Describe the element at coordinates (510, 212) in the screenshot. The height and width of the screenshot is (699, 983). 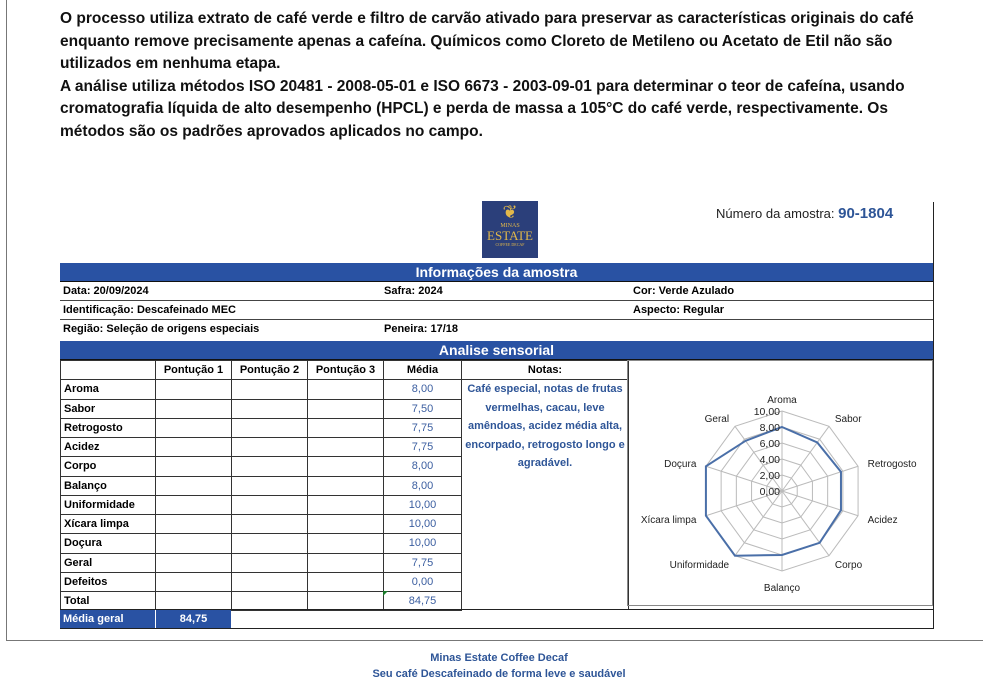
I see `coffee-leaf-icon: ❦` at that location.